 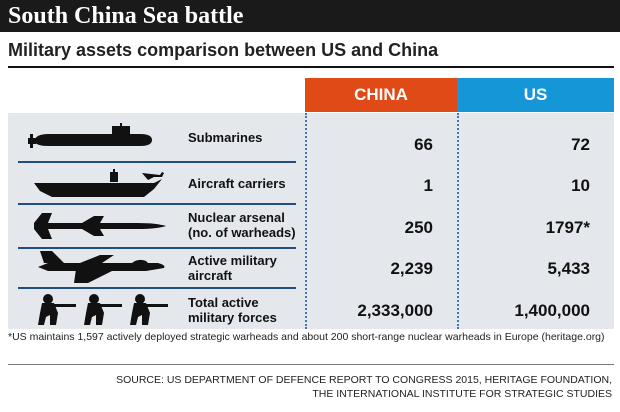 I want to click on source-divider, so click(x=311, y=364).